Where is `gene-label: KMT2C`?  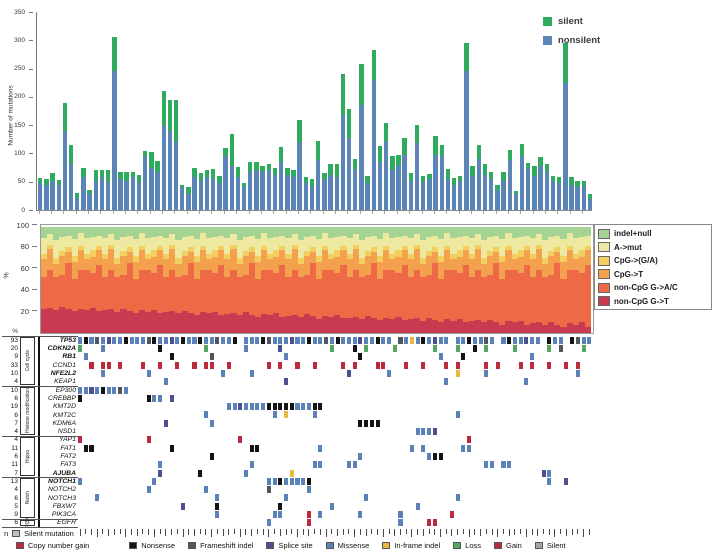 gene-label: KMT2C is located at coordinates (64, 415).